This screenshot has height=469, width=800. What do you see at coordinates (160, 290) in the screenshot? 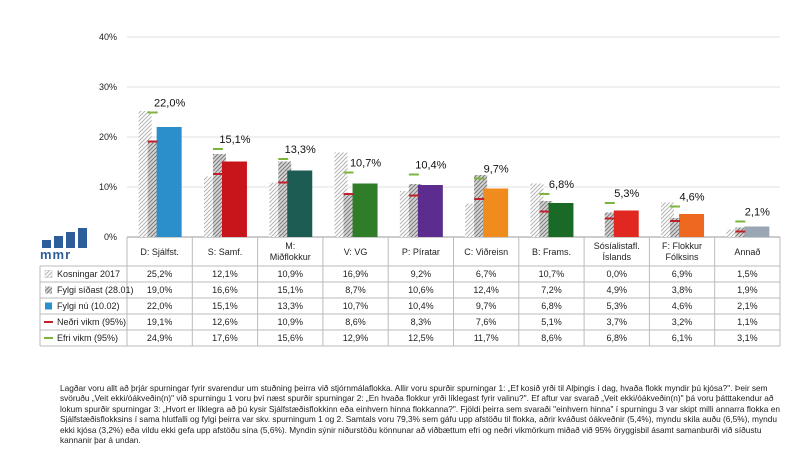
I see `table-cell: 19,0%` at bounding box center [160, 290].